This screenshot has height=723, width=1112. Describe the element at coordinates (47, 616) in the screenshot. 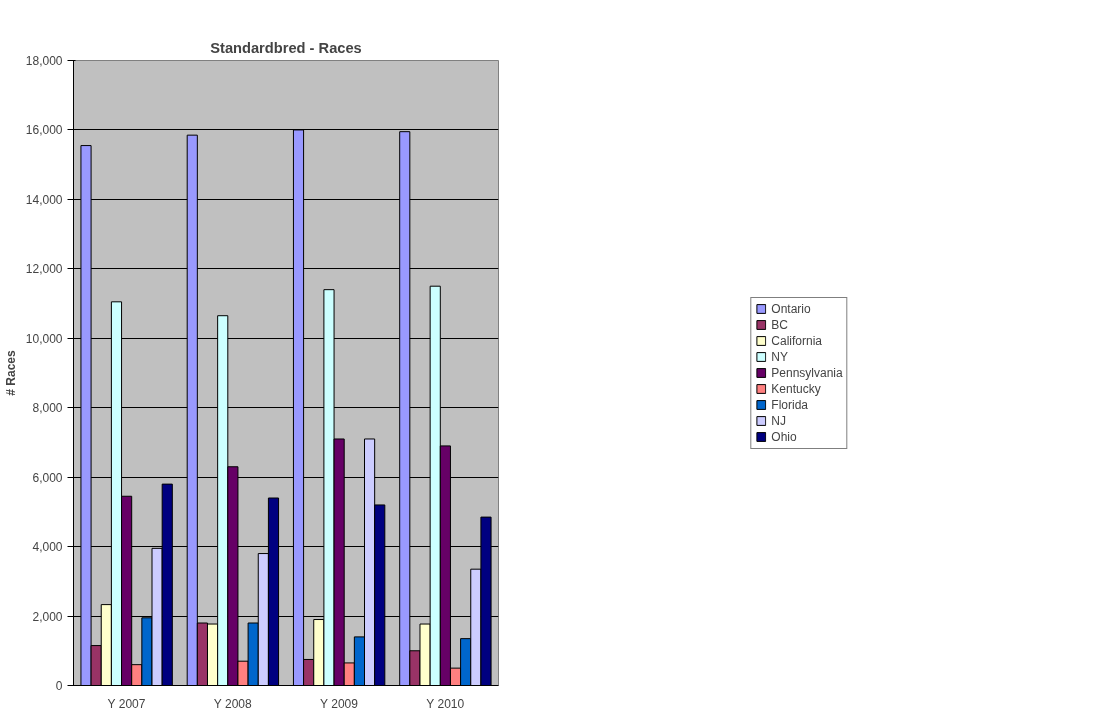

I see `y-tick-label: 2,000` at that location.